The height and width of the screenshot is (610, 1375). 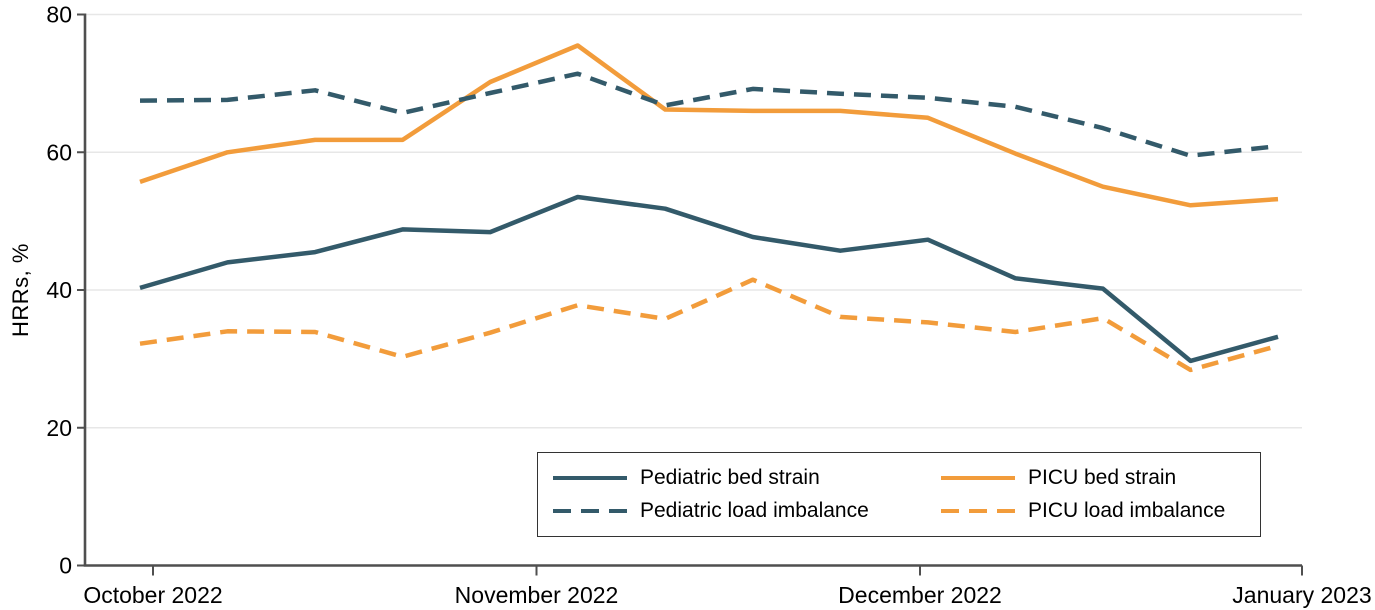 What do you see at coordinates (709, 114) in the screenshot?
I see `series-line-pediatric-load-imbalance` at bounding box center [709, 114].